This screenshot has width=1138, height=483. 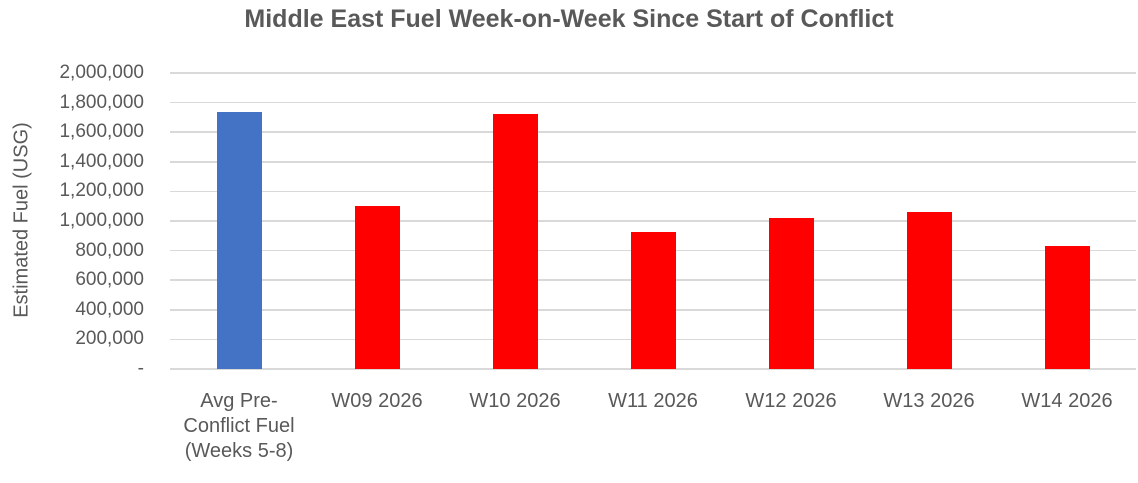 I want to click on y-tick-label: 1,200,000, so click(x=101, y=191).